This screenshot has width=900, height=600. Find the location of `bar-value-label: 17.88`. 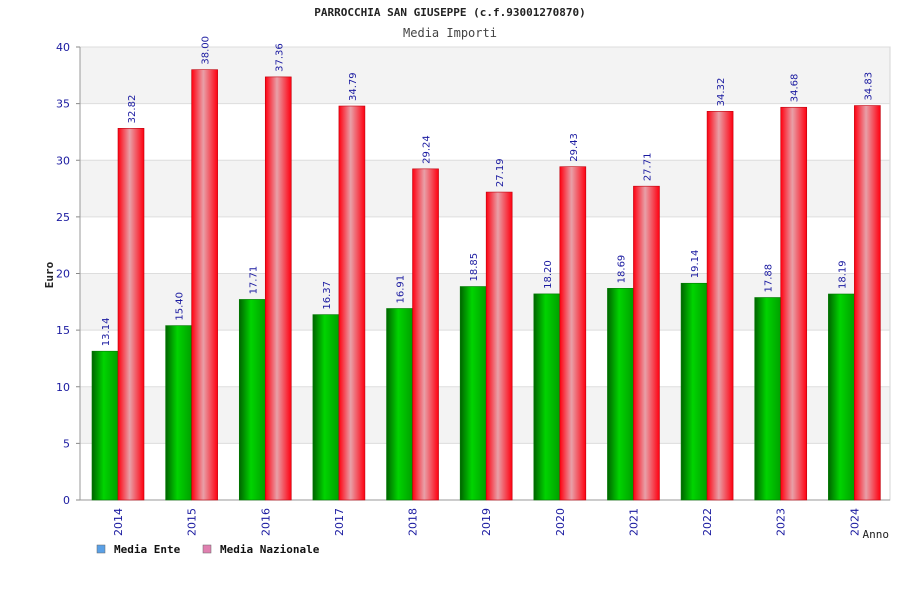

bar-value-label: 17.88 is located at coordinates (769, 278).